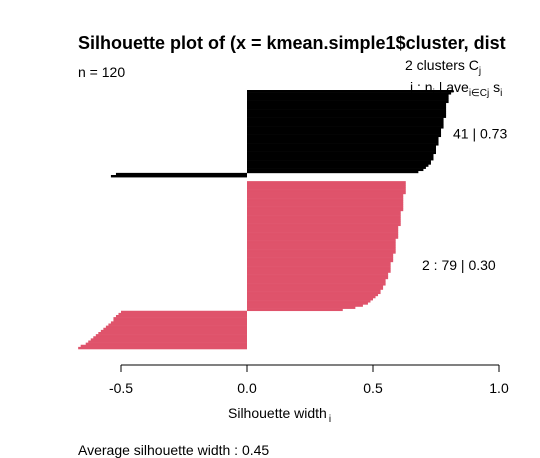  I want to click on legend-line2c: s, so click(494, 87).